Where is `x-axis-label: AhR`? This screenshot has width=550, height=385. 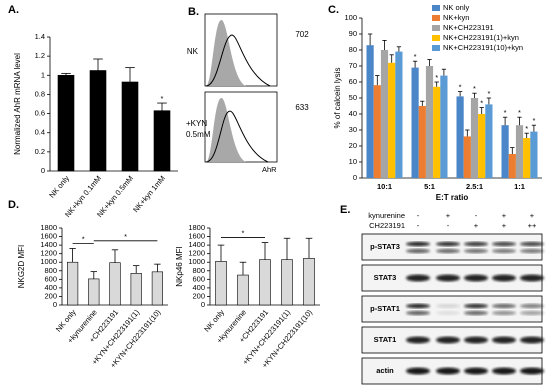
x-axis-label: AhR is located at coordinates (269, 169).